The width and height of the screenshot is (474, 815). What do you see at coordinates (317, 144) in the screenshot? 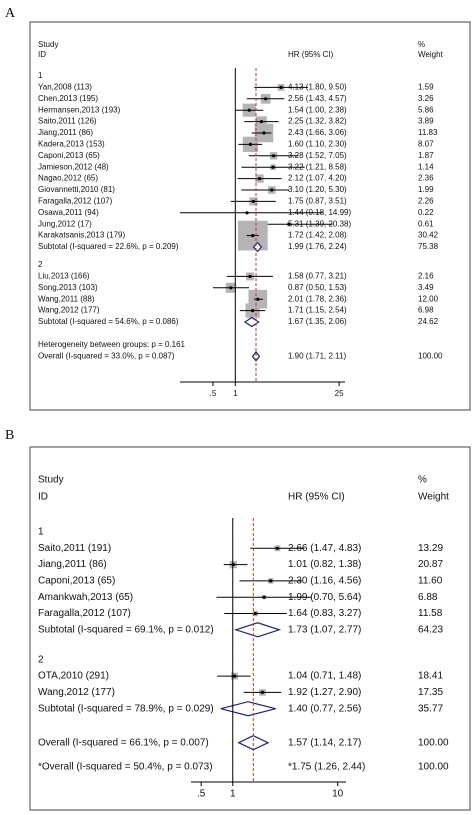
I see `ci-label: 1.60 (1.10, 2.30)` at bounding box center [317, 144].